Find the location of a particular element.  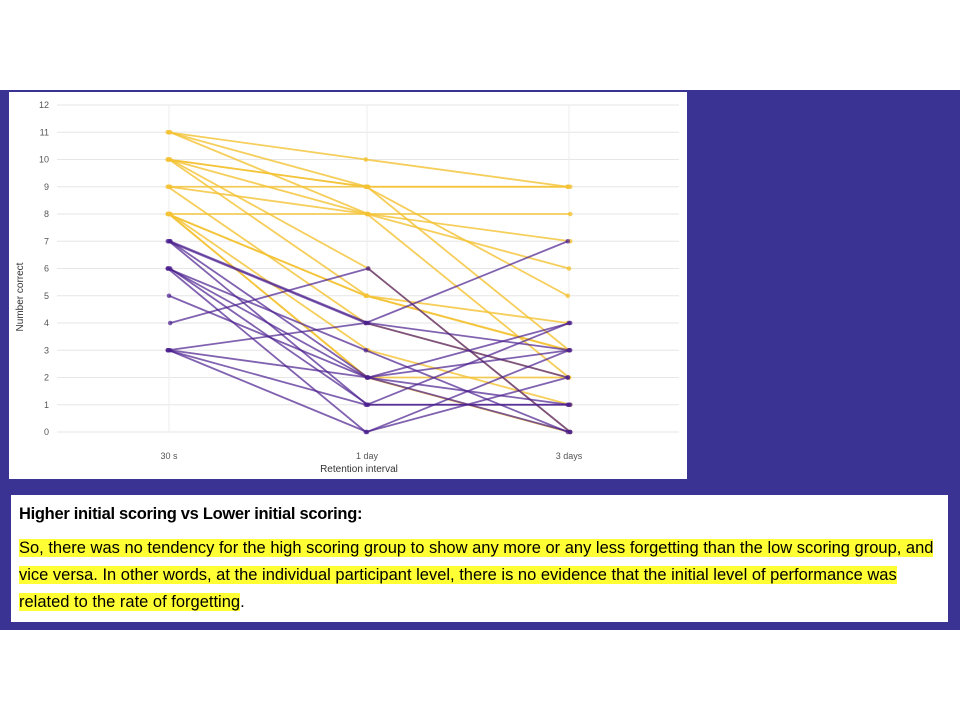

y-axis-title: Number correct is located at coordinates (20, 296).